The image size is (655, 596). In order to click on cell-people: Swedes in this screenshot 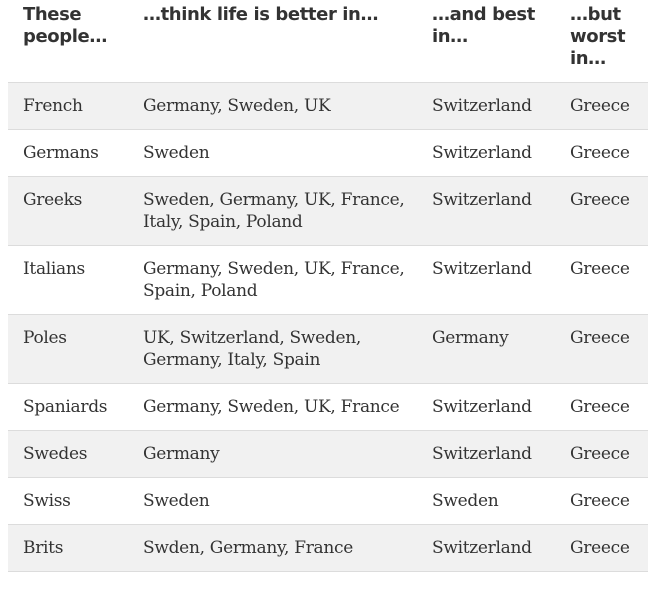, I will do `click(55, 454)`.